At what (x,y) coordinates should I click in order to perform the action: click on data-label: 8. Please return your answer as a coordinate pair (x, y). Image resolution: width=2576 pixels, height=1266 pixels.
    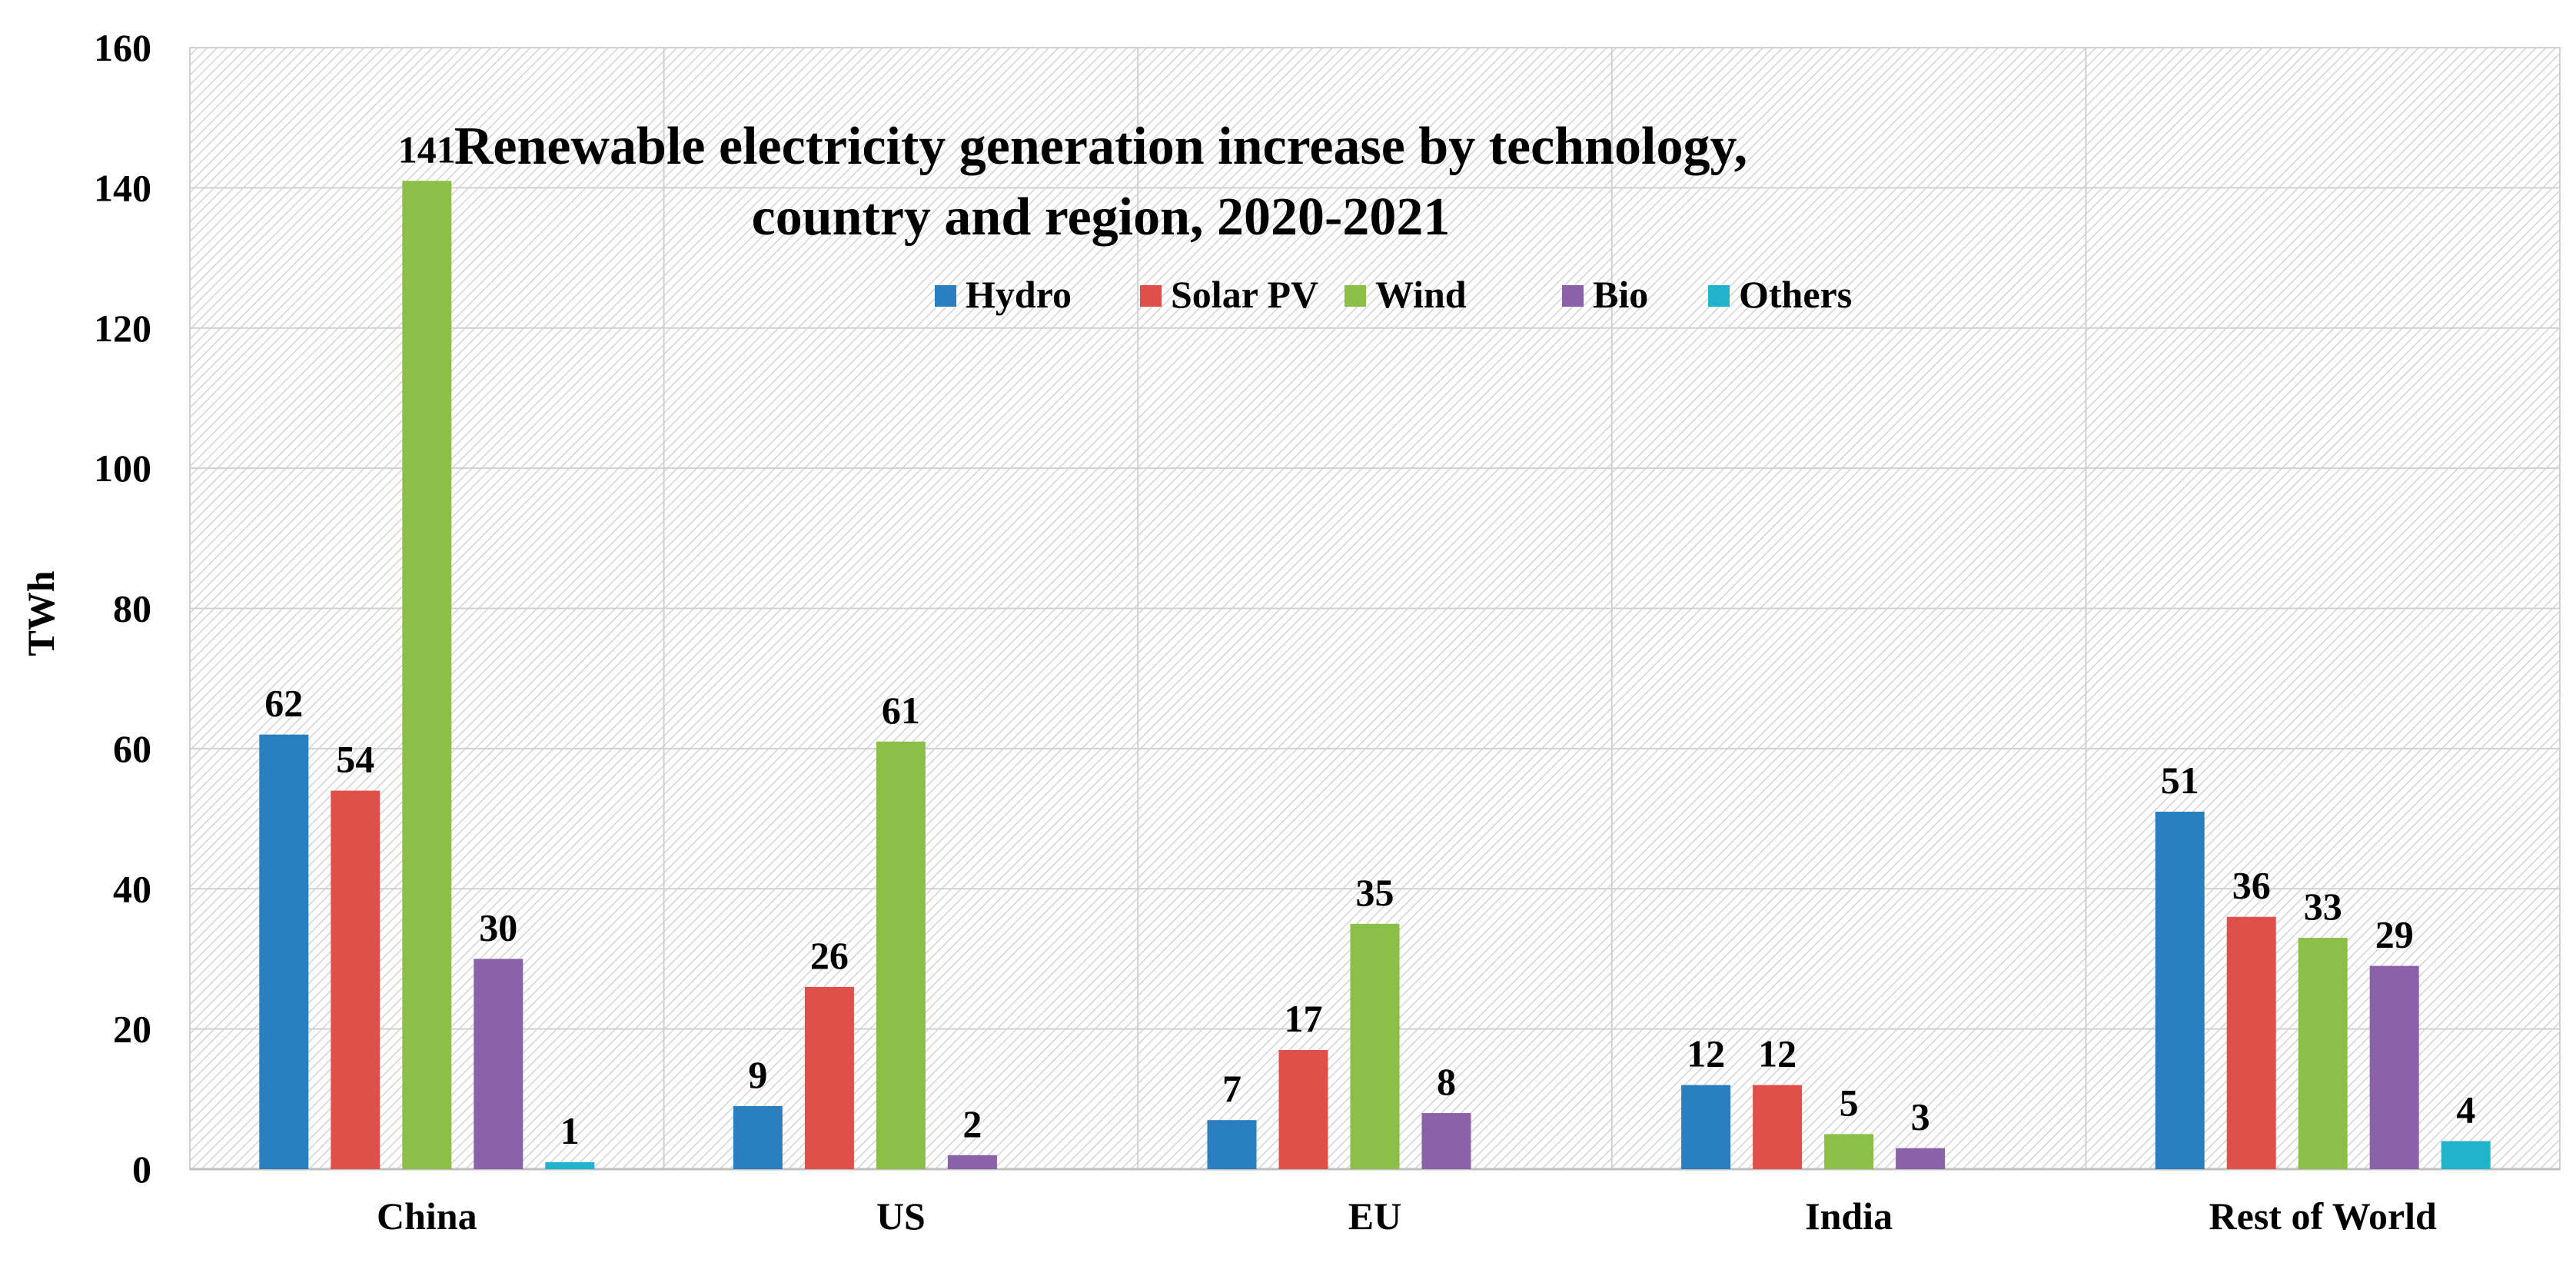
    Looking at the image, I should click on (1446, 1081).